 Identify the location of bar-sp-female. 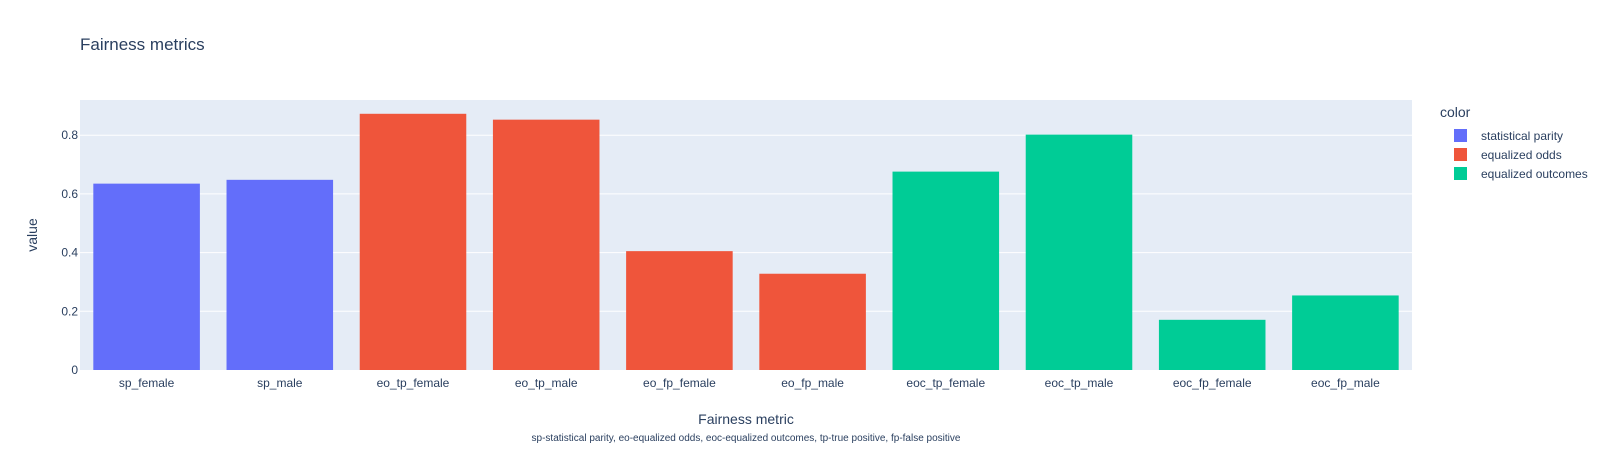
(146, 276).